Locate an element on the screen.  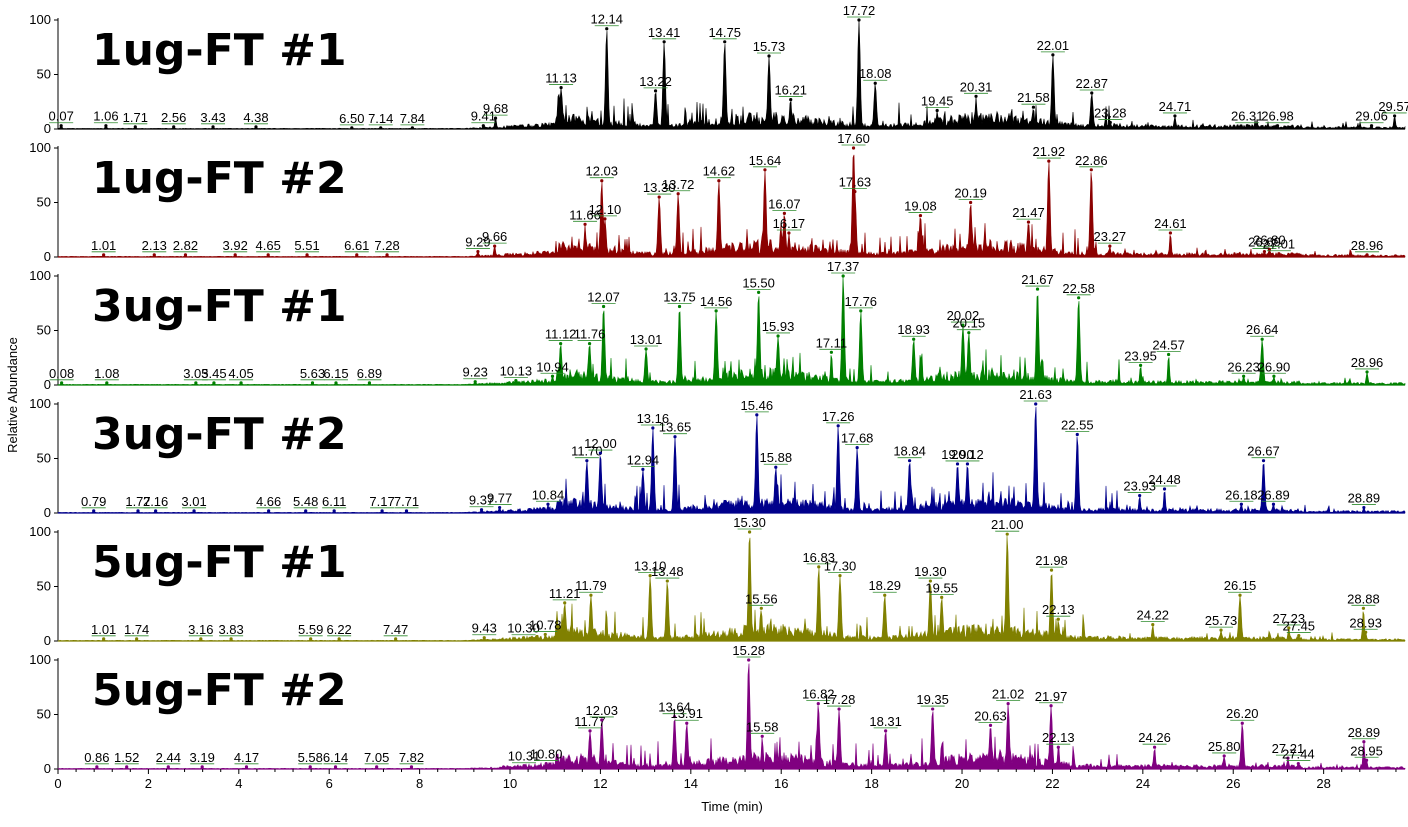
peak-label: 9.66 is located at coordinates (494, 236).